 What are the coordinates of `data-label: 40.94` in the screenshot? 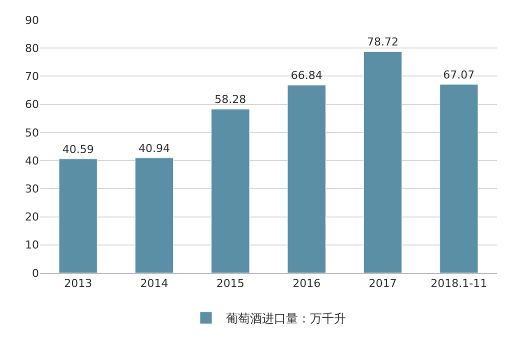 It's located at (154, 148).